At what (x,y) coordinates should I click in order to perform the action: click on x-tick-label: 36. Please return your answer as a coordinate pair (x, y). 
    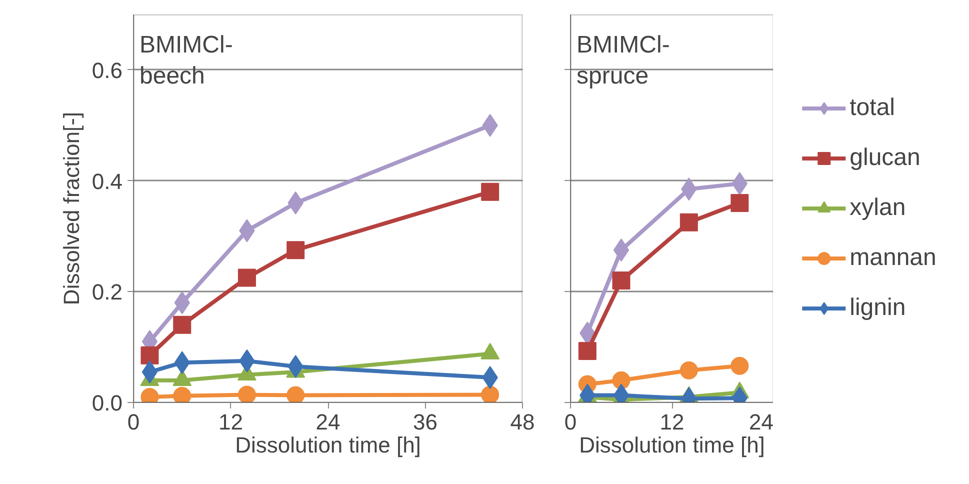
    Looking at the image, I should click on (425, 422).